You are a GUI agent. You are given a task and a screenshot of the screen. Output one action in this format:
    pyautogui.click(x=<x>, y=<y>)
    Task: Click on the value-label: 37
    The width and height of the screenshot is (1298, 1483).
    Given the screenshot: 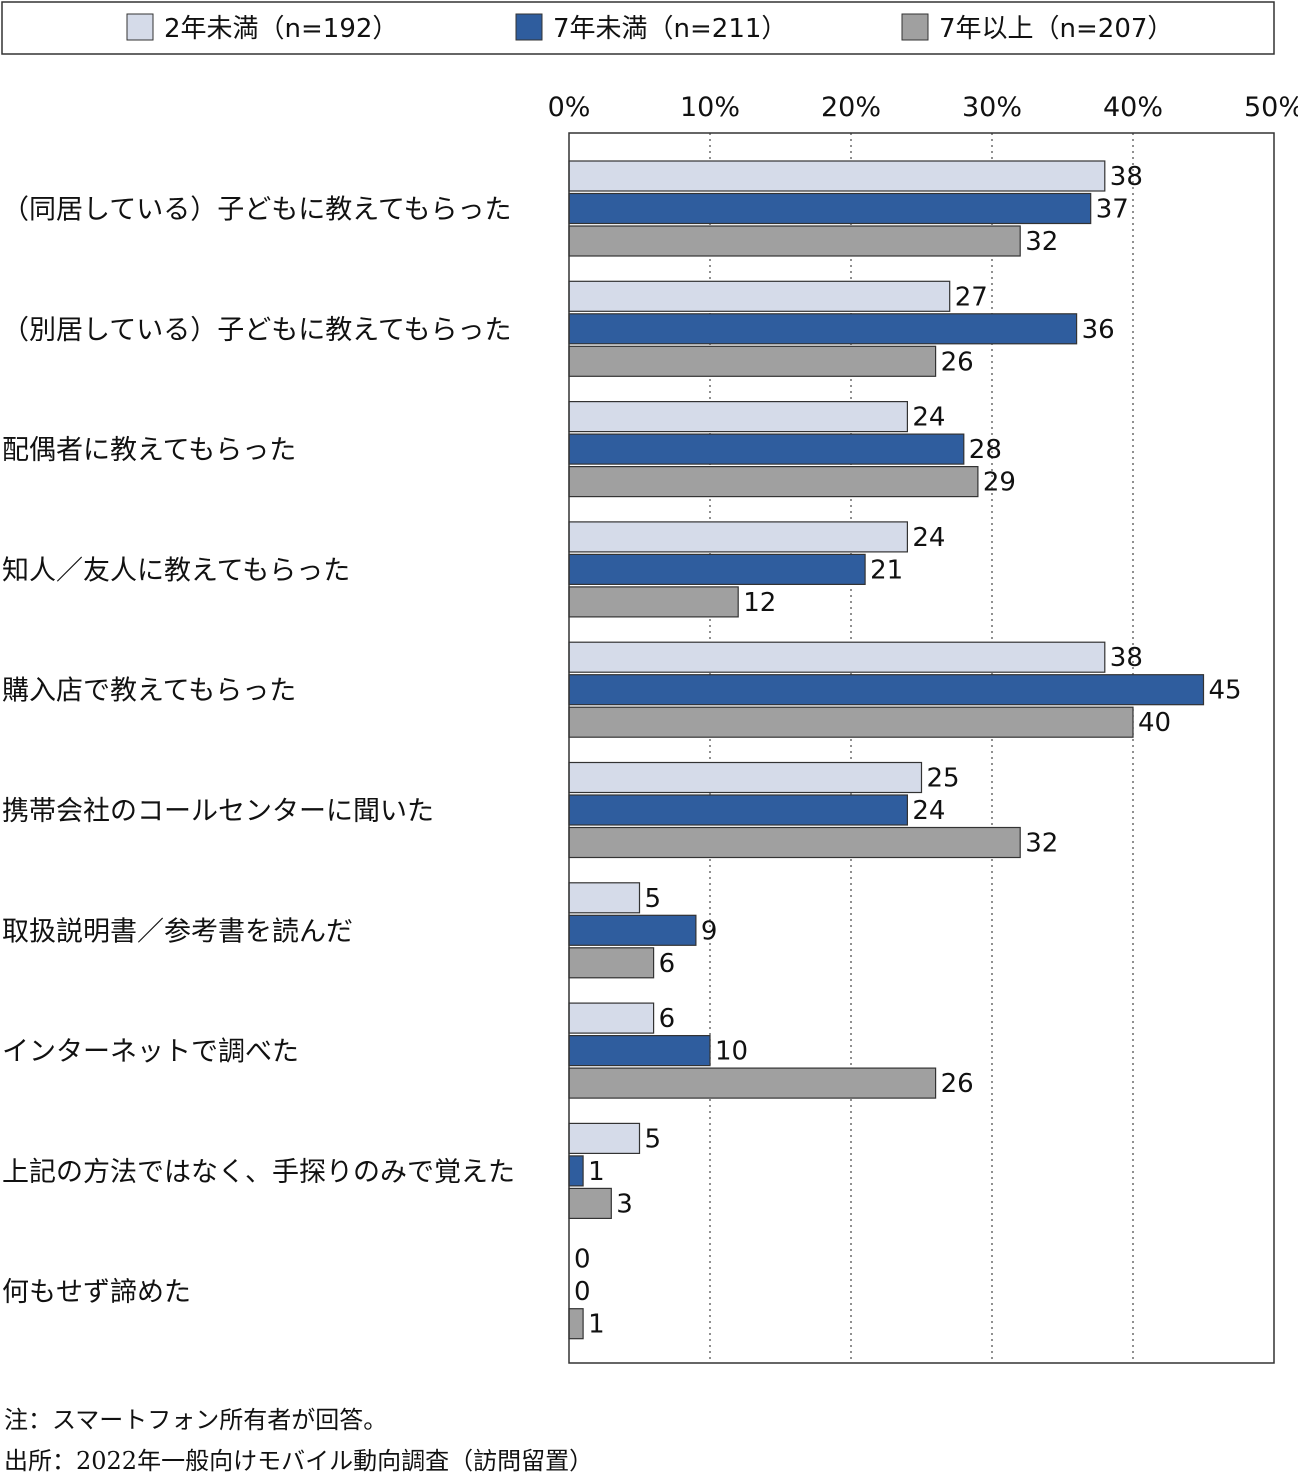 What is the action you would take?
    pyautogui.click(x=1112, y=210)
    